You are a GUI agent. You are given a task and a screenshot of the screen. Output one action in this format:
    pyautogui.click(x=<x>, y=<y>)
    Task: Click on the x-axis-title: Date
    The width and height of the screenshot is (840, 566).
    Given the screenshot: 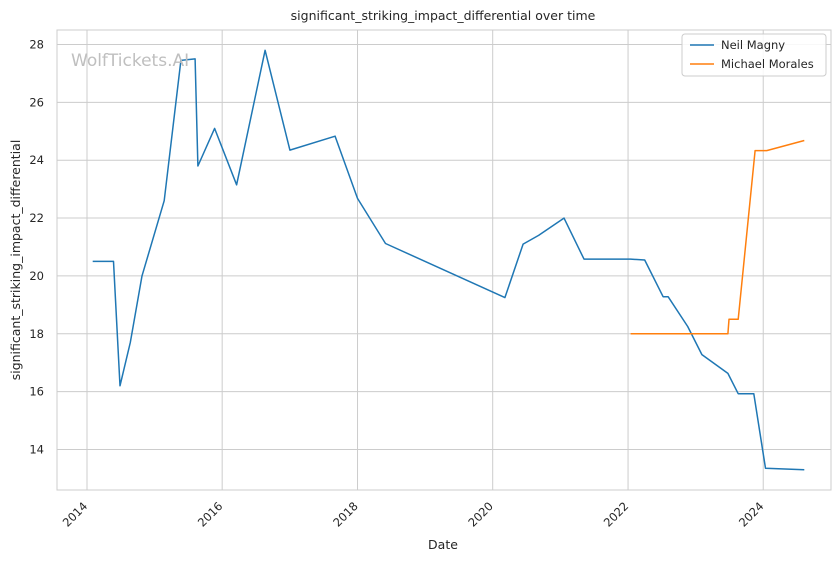 What is the action you would take?
    pyautogui.click(x=443, y=544)
    